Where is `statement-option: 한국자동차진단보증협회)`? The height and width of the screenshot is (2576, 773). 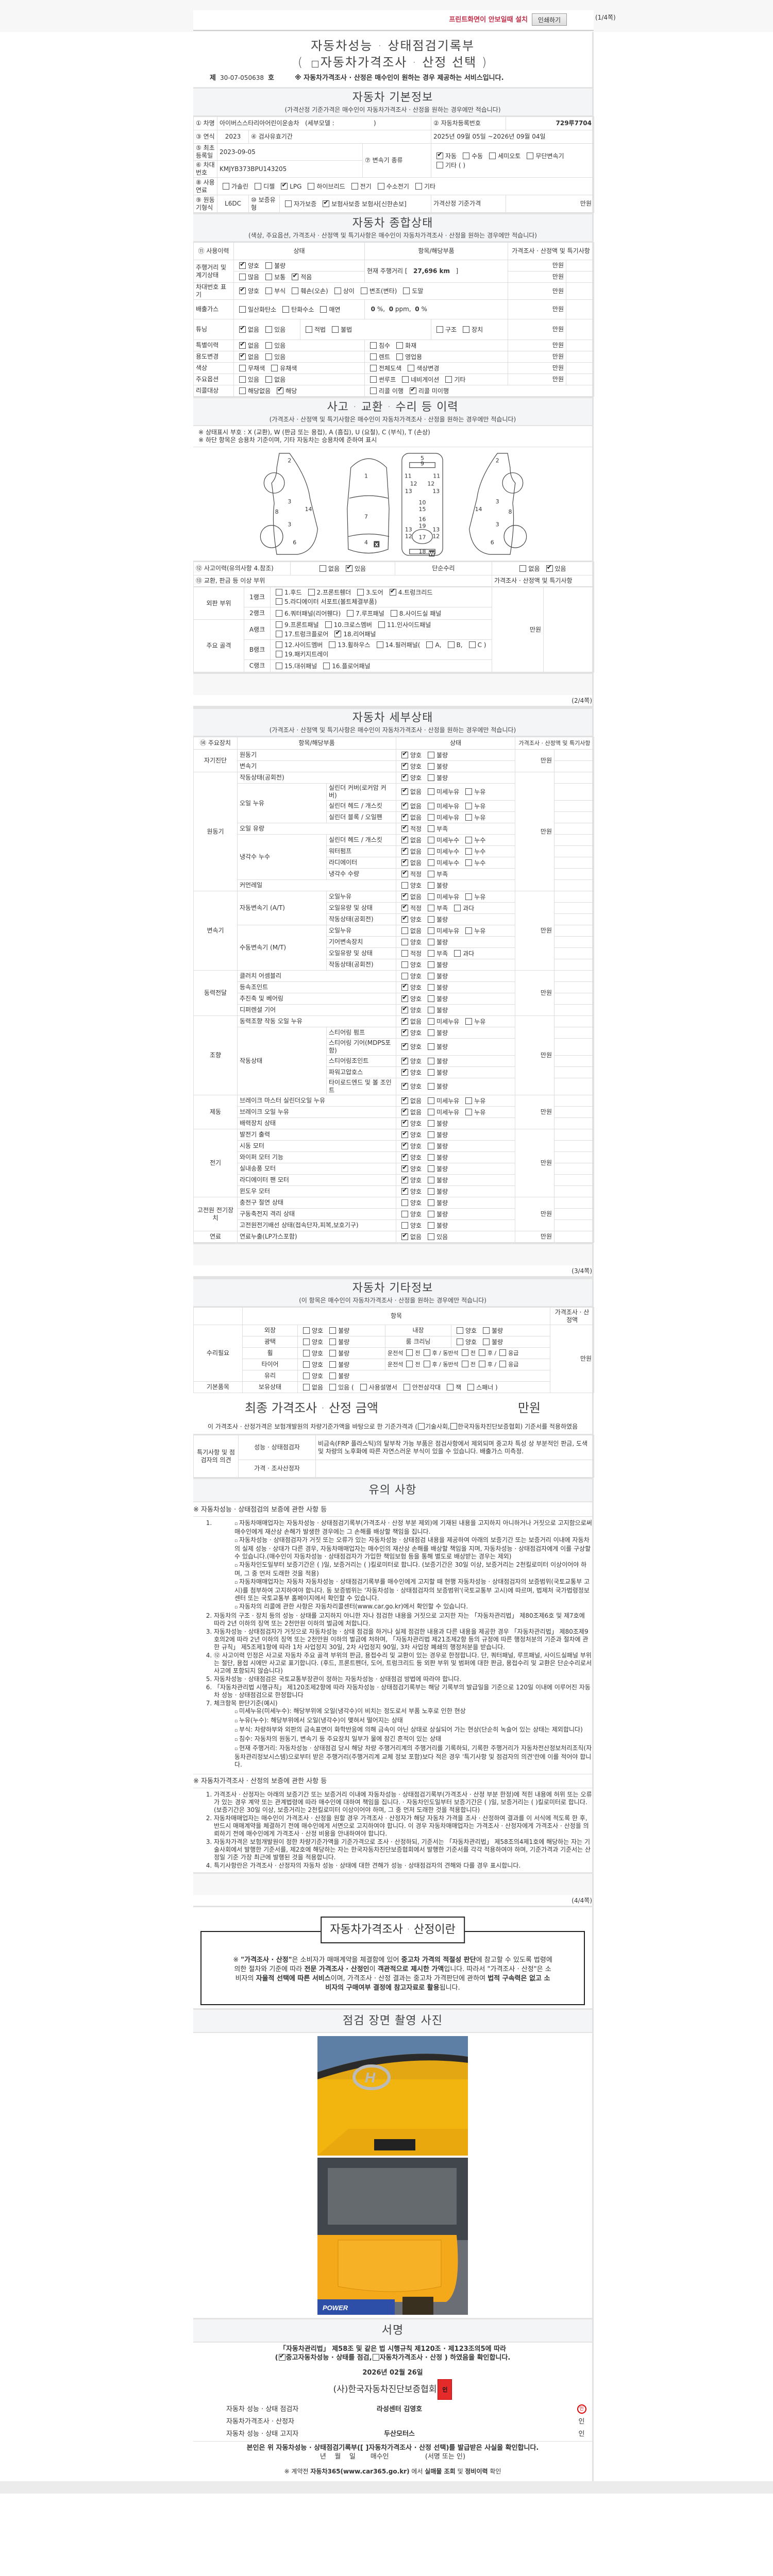
statement-option: 한국자동차진단보증협회) is located at coordinates (490, 1426).